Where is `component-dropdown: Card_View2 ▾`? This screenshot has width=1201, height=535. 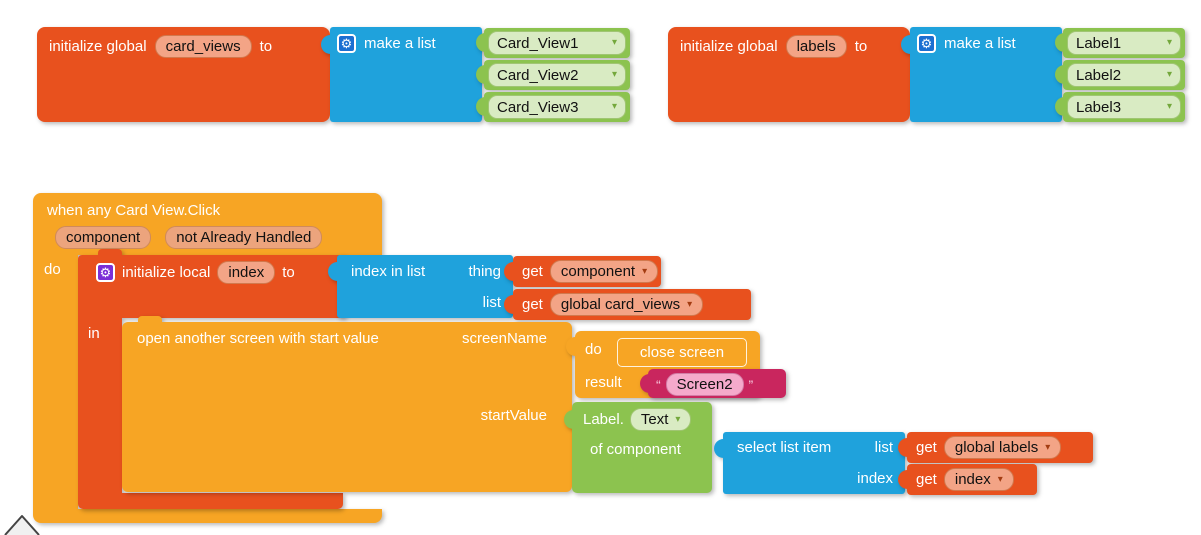
component-dropdown: Card_View2 ▾ is located at coordinates (557, 75).